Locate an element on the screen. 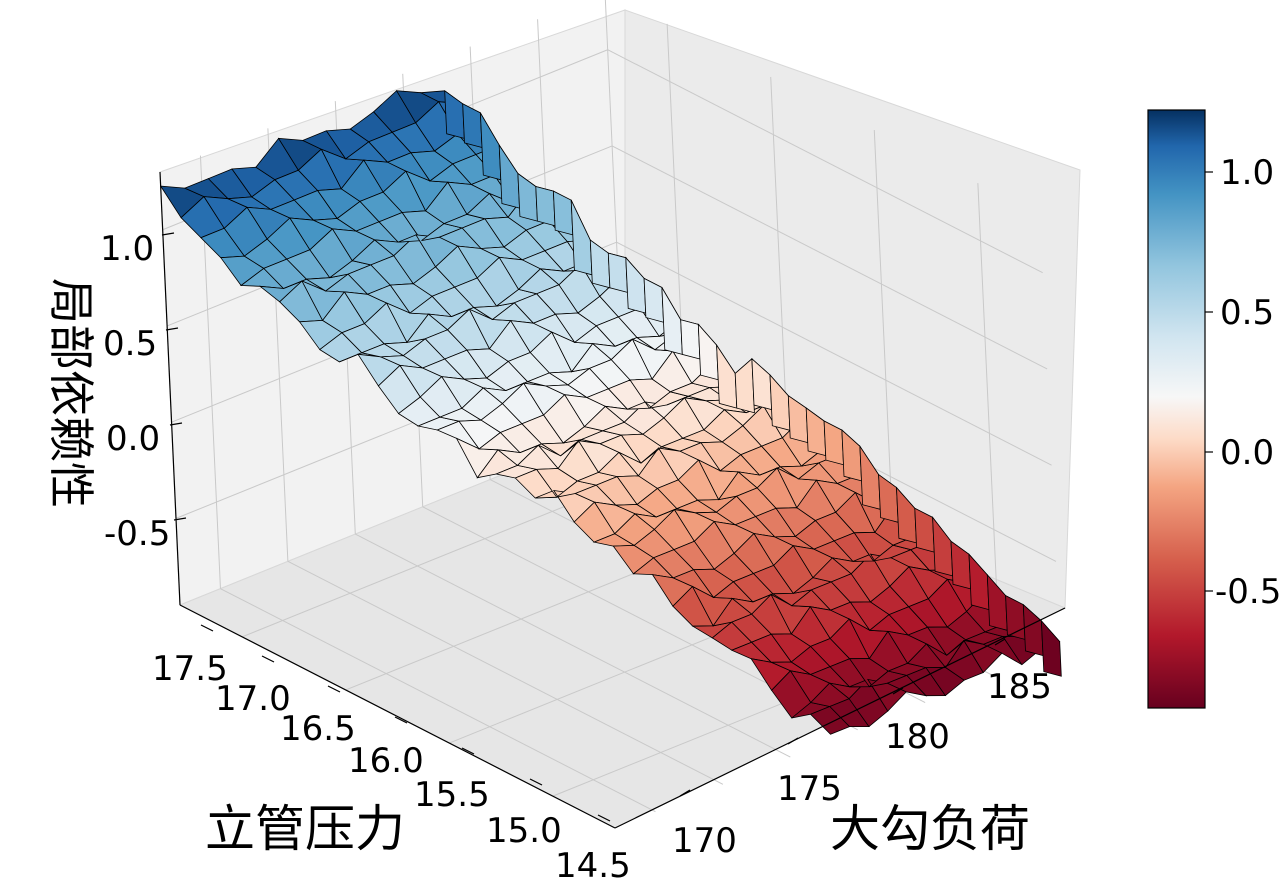 The width and height of the screenshot is (1283, 888). z-tick-label: 0.0 is located at coordinates (133, 439).